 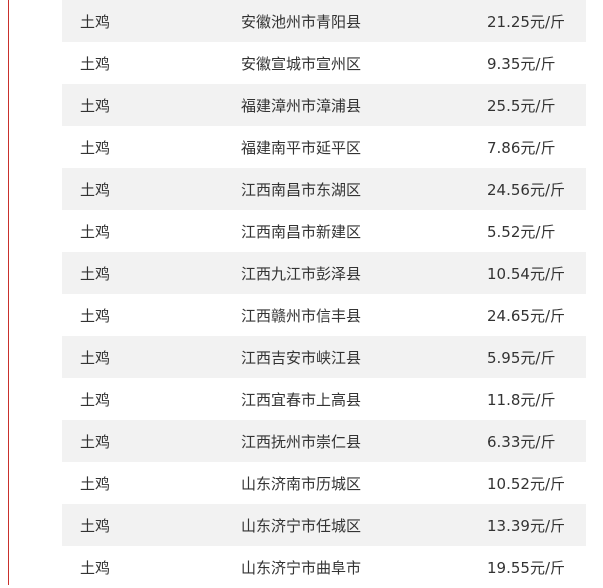 I want to click on location: 福建漳州市漳浦县, so click(x=301, y=105).